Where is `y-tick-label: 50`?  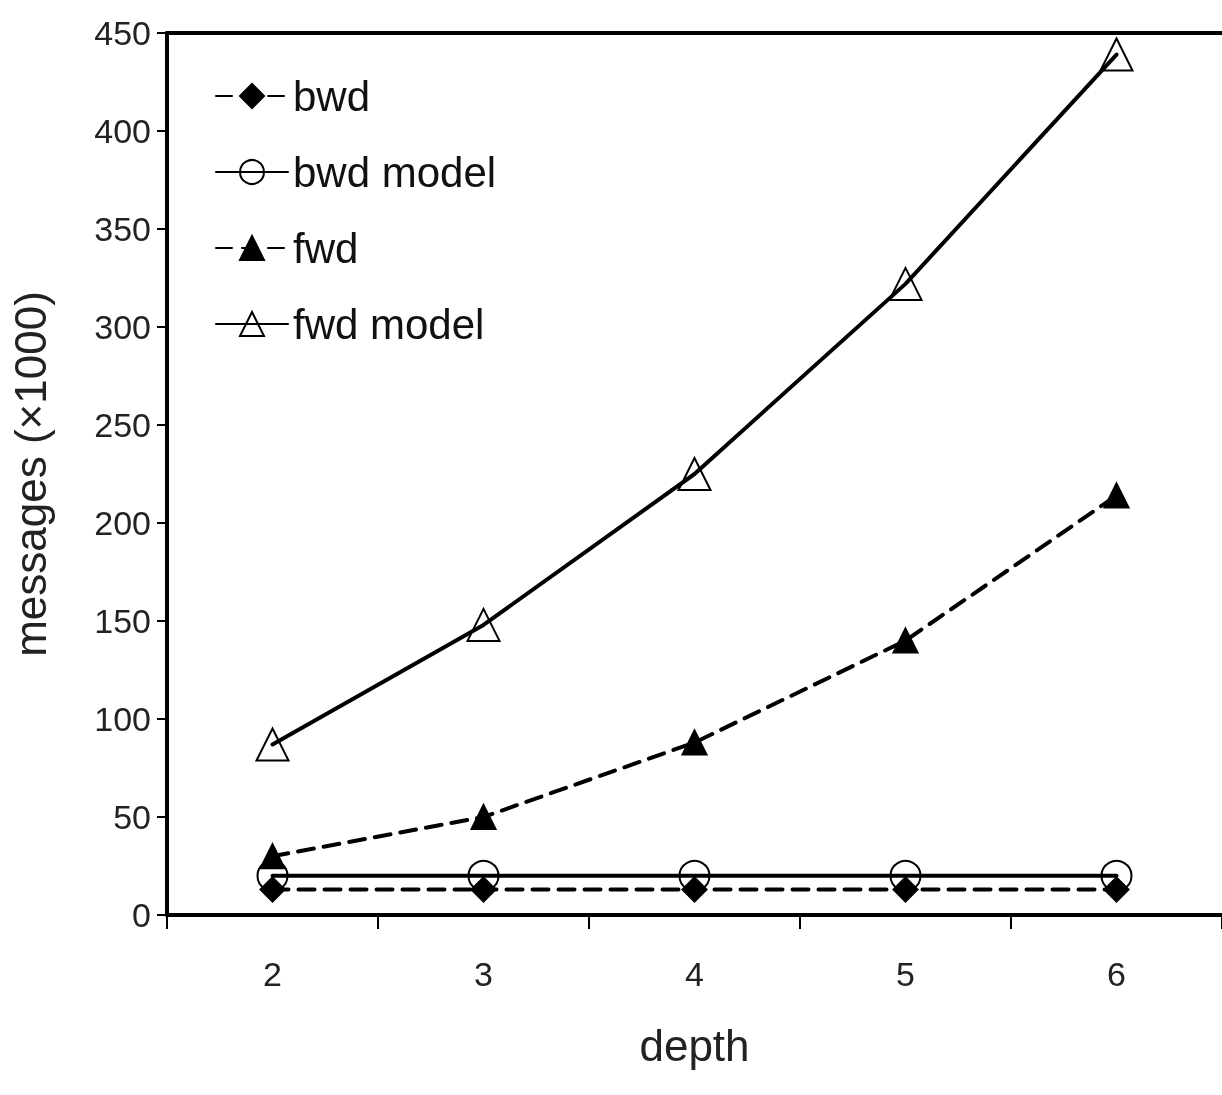
y-tick-label: 50 is located at coordinates (132, 817).